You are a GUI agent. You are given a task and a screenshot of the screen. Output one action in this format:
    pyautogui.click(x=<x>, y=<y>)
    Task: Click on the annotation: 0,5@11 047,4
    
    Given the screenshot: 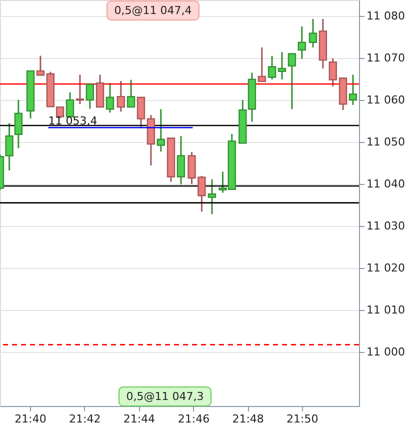 What is the action you would take?
    pyautogui.click(x=153, y=10)
    